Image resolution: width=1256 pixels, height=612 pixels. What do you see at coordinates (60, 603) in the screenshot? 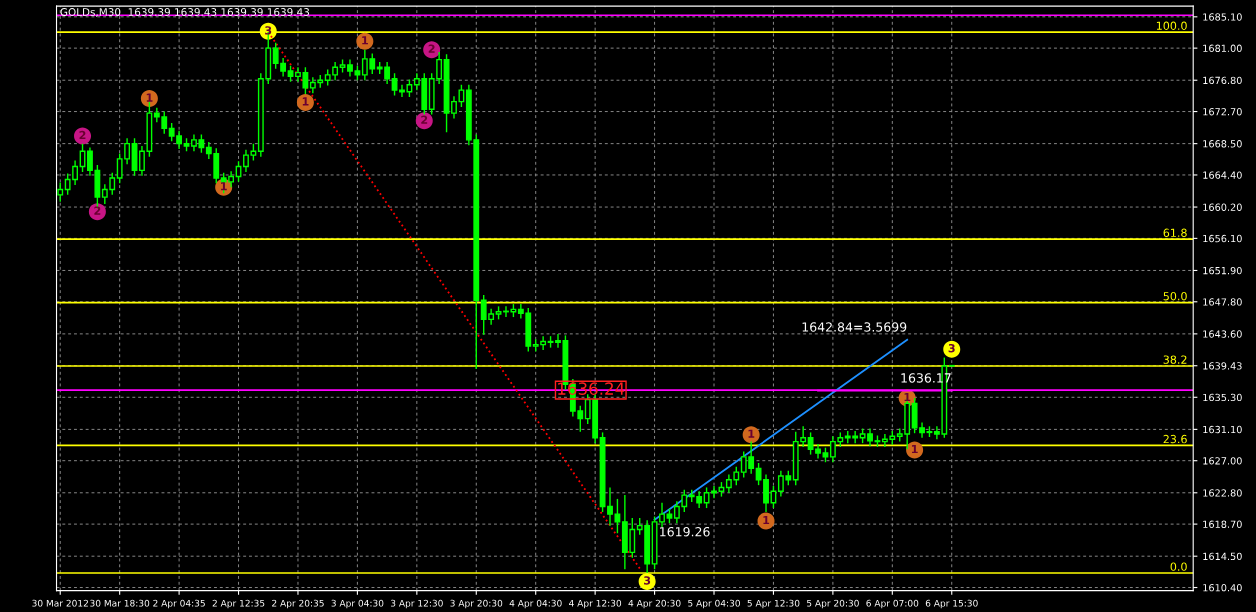
I see `x-tick-label: 30 Mar 2012` at bounding box center [60, 603].